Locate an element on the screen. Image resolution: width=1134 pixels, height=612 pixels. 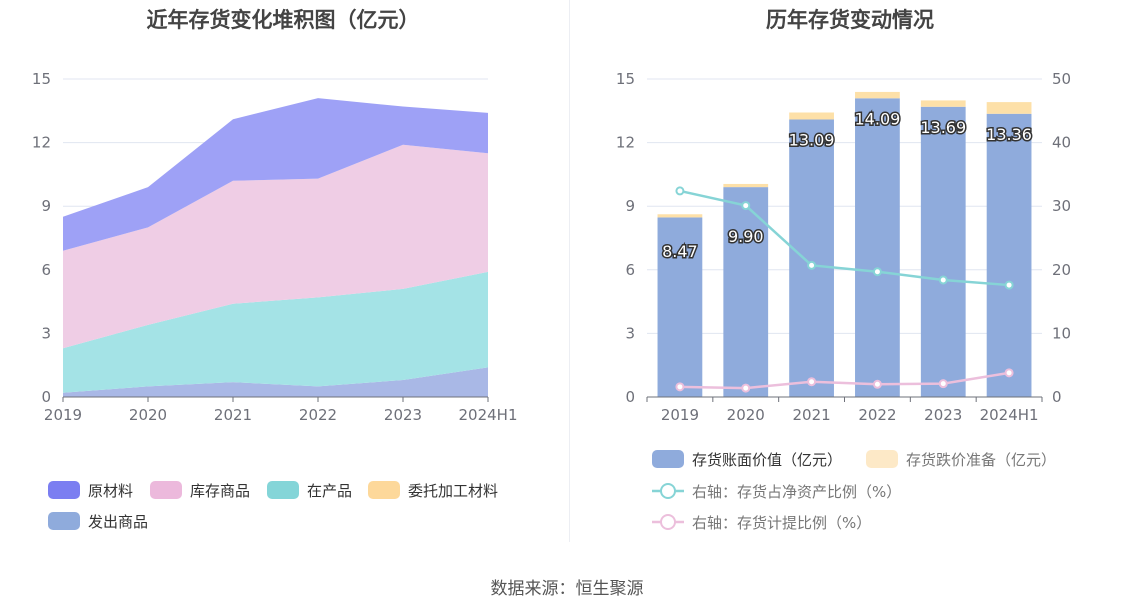
area-x-tick-label: 2019 is located at coordinates (63, 415).